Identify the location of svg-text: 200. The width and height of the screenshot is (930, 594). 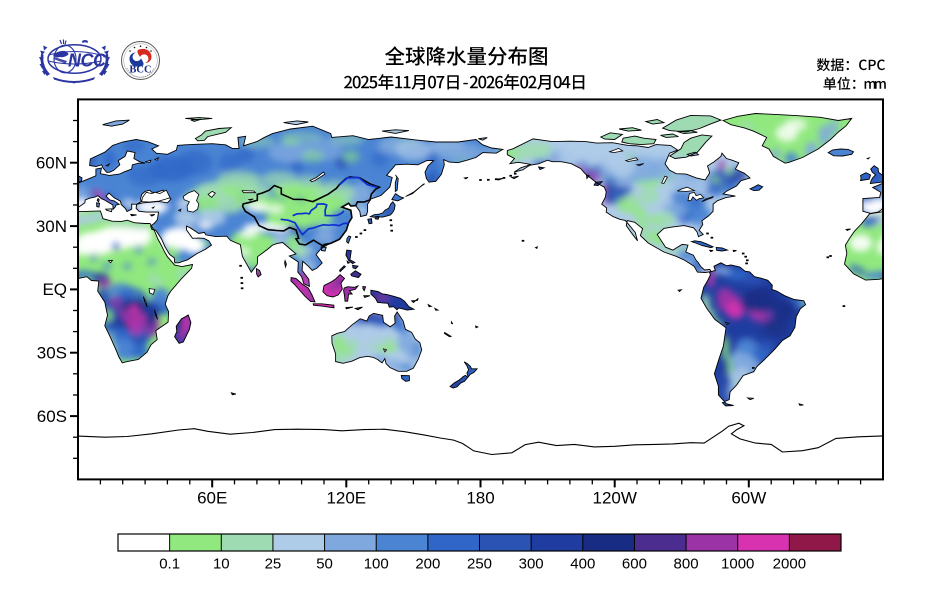
(427, 564).